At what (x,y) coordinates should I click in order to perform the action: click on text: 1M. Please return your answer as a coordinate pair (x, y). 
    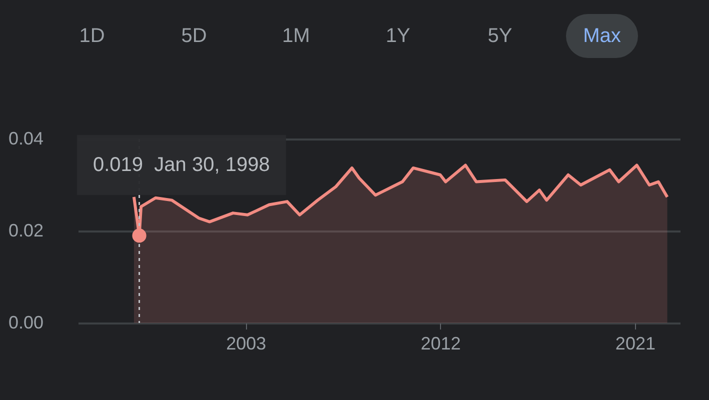
    Looking at the image, I should click on (296, 36).